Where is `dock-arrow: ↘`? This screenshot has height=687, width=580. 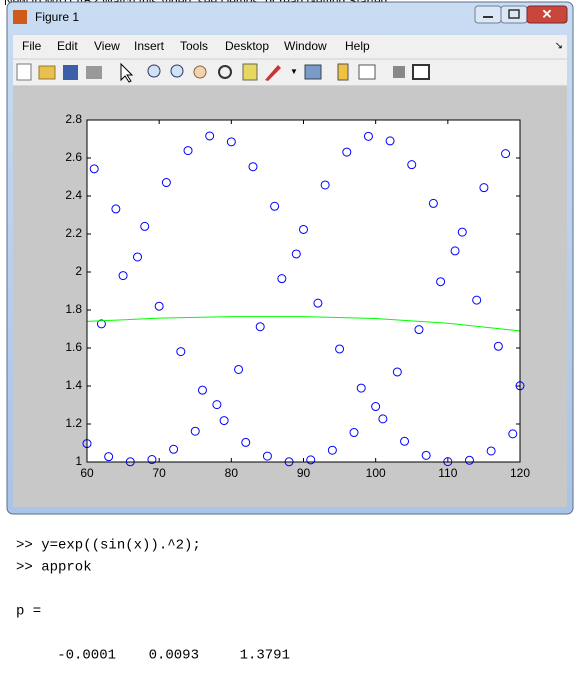
dock-arrow: ↘ is located at coordinates (559, 46).